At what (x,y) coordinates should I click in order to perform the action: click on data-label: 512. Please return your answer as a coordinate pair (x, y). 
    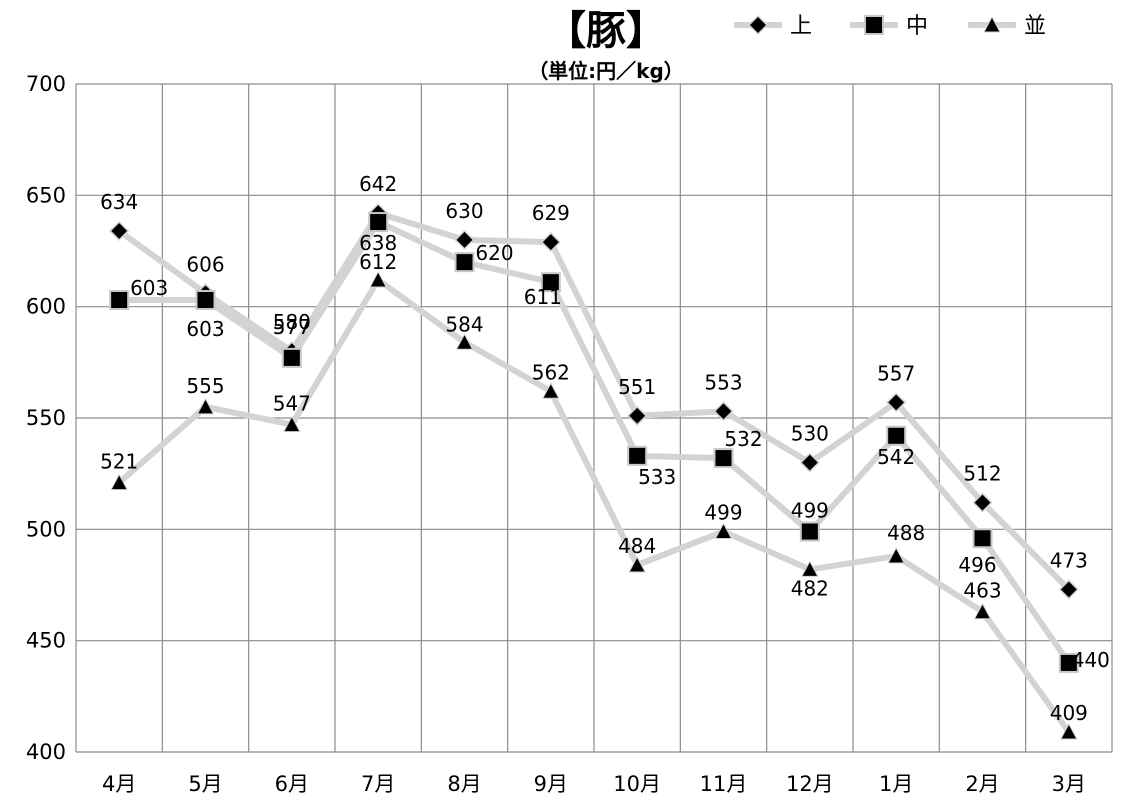
    Looking at the image, I should click on (982, 474).